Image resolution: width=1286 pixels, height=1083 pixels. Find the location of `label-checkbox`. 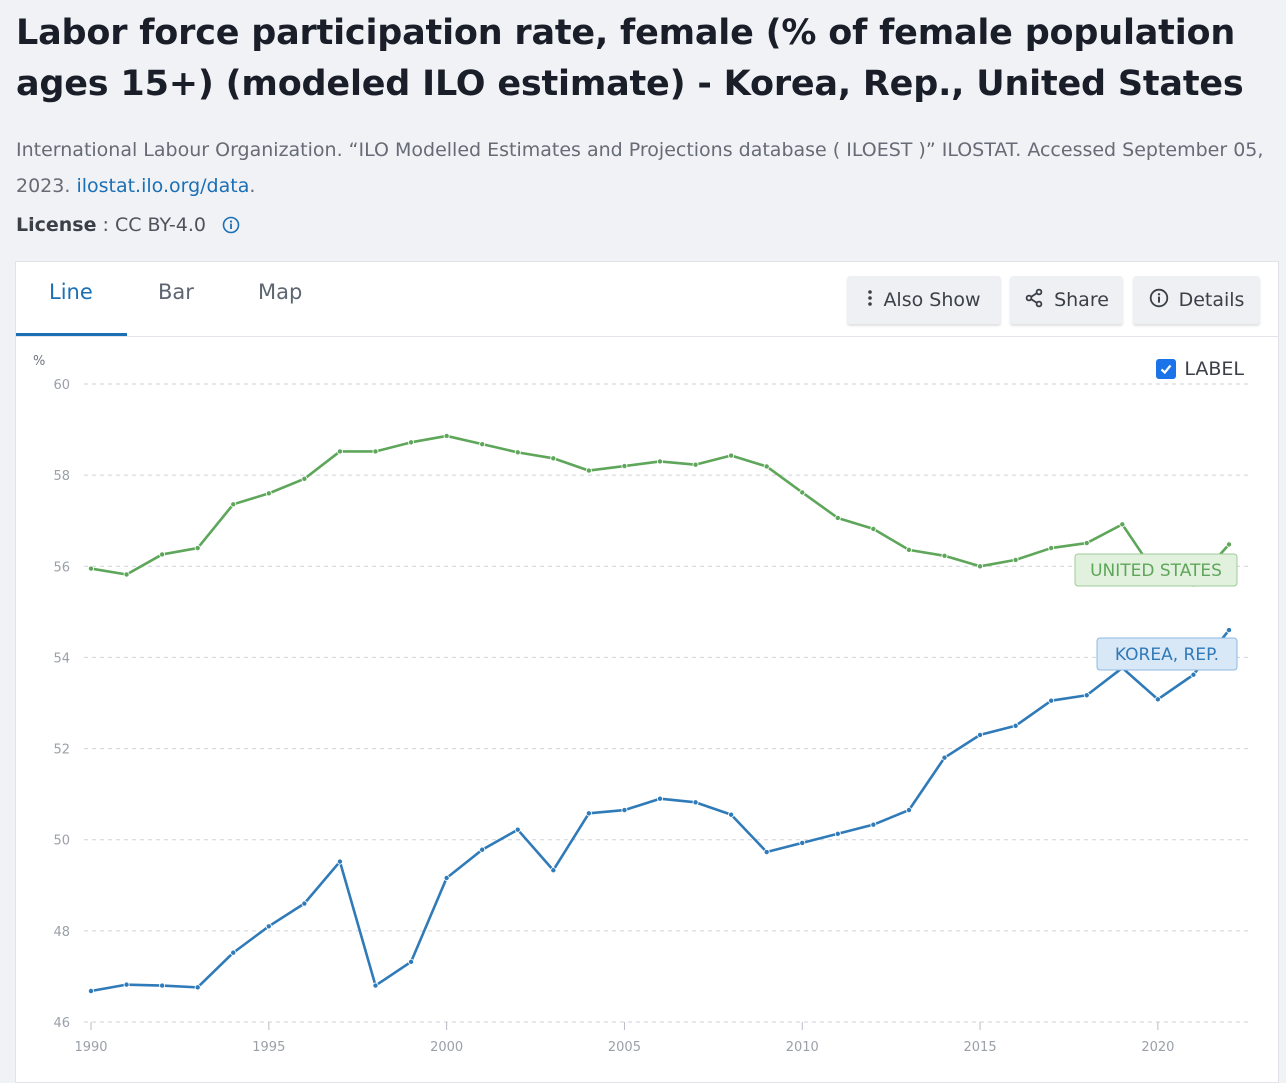

label-checkbox is located at coordinates (1166, 369).